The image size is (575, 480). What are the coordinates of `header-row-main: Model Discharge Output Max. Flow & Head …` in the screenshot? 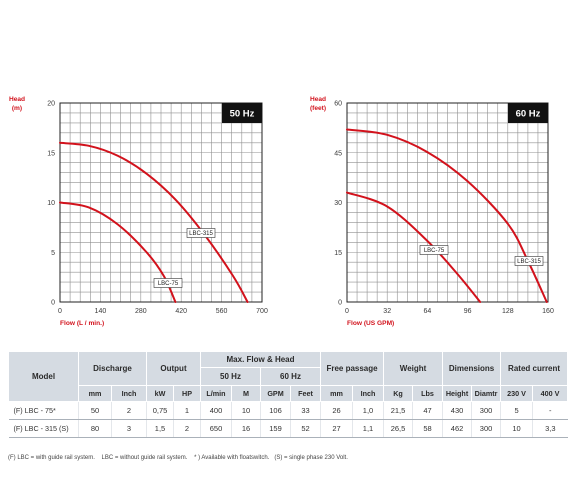 It's located at (288, 376).